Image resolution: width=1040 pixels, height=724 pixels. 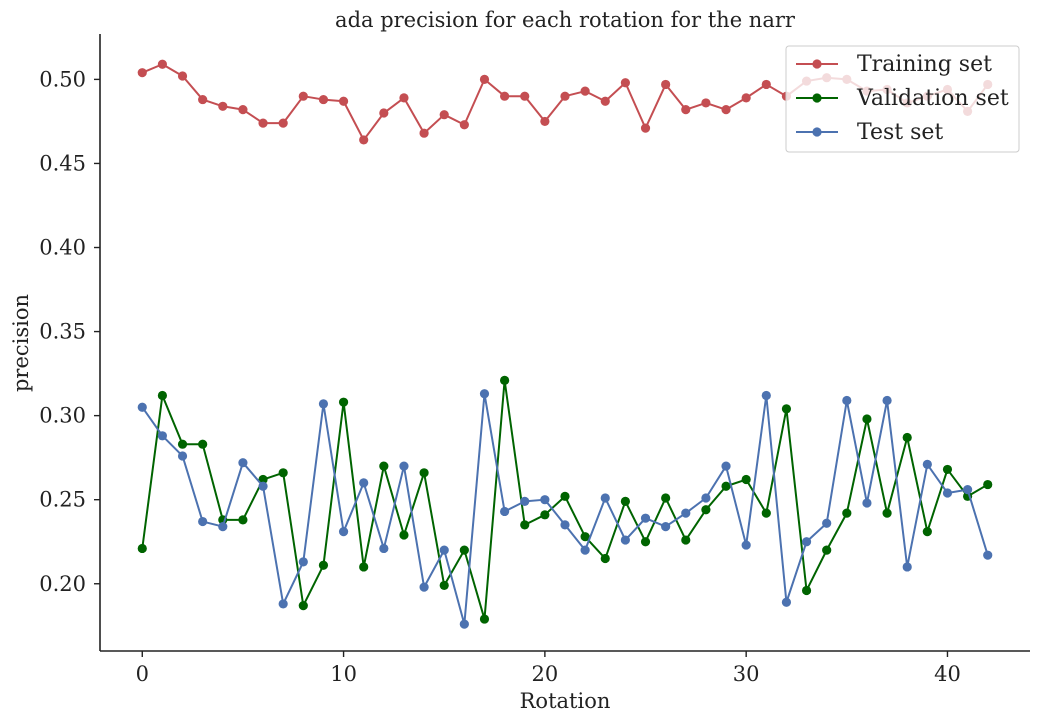 I want to click on legend-label-training-set: Training set, so click(x=924, y=64).